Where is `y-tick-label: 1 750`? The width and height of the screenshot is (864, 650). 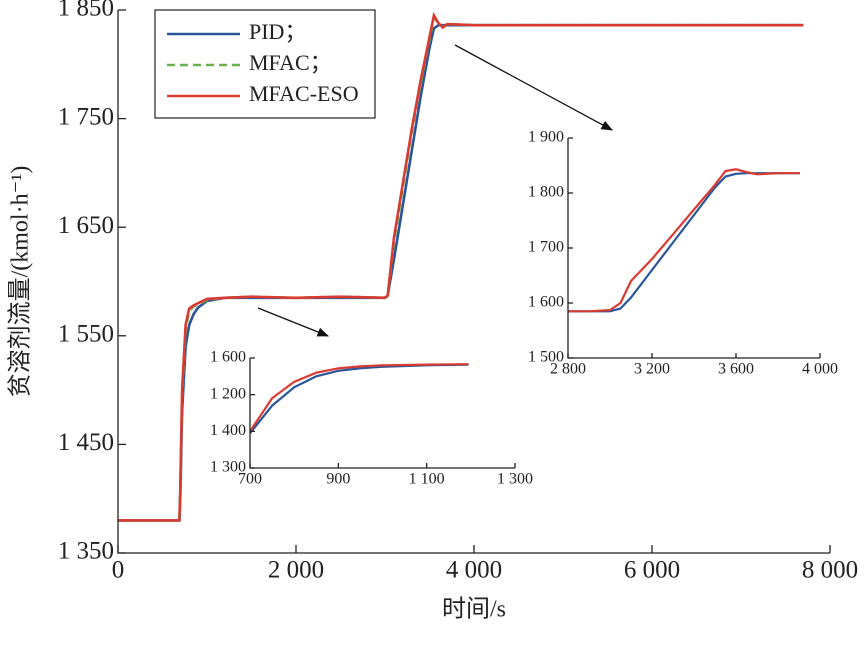 y-tick-label: 1 750 is located at coordinates (86, 116).